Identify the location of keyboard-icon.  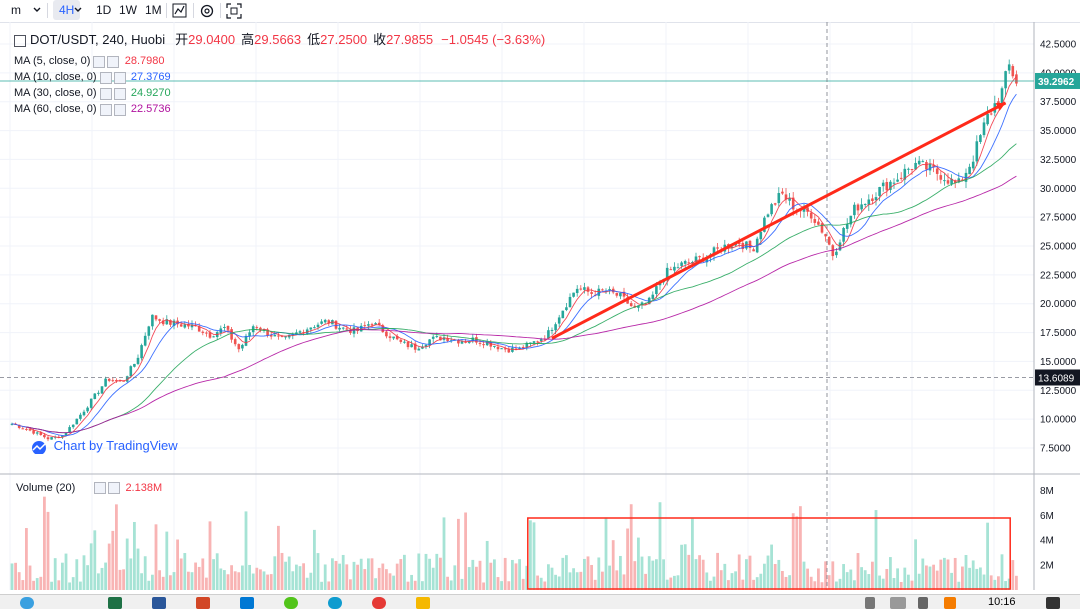
(898, 603).